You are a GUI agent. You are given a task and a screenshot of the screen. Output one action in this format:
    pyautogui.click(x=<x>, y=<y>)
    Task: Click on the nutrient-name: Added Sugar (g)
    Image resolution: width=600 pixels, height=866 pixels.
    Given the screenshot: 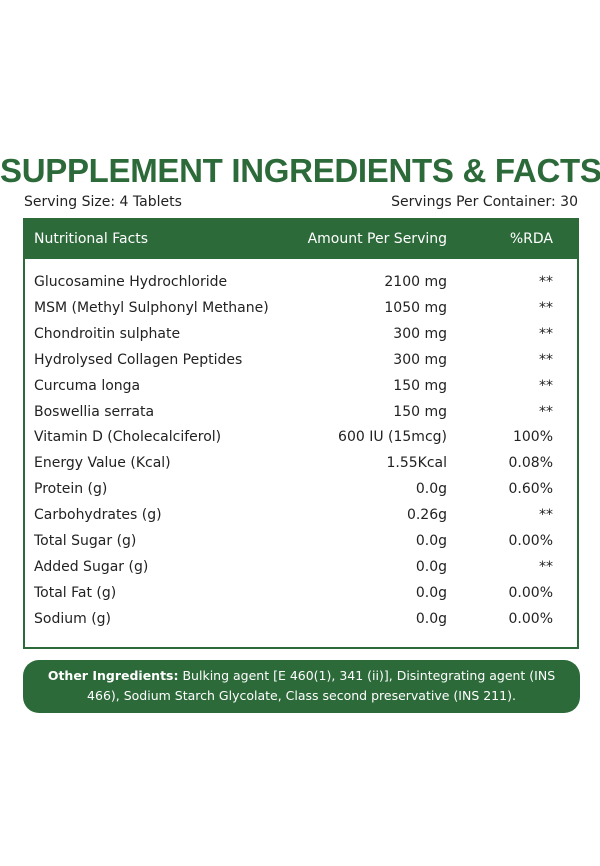 What is the action you would take?
    pyautogui.click(x=91, y=566)
    